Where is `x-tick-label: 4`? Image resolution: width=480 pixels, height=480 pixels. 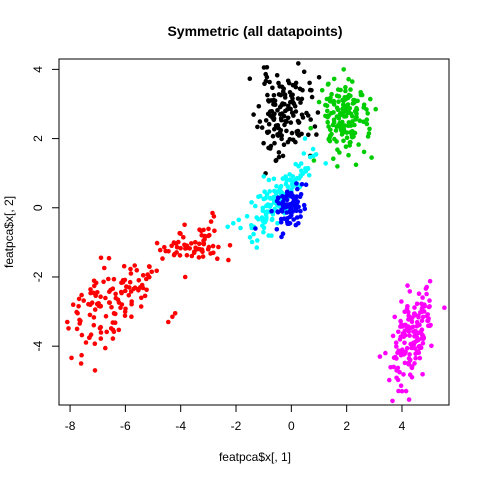 x-tick-label: 4 is located at coordinates (402, 426).